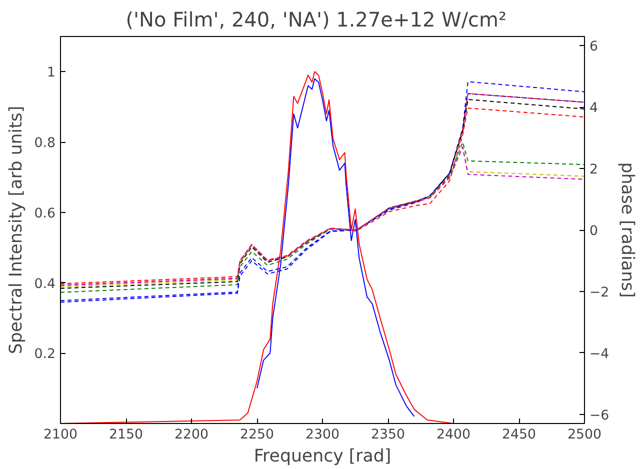  Describe the element at coordinates (126, 435) in the screenshot. I see `x-tick-label: 2150` at that location.